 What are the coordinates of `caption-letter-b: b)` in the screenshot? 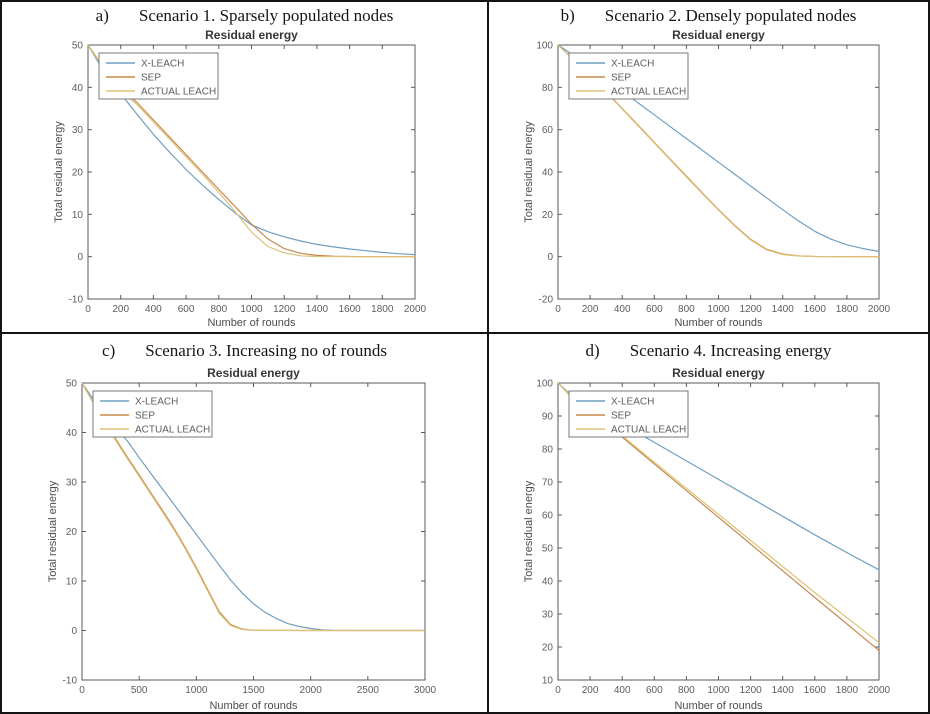 It's located at (567, 15).